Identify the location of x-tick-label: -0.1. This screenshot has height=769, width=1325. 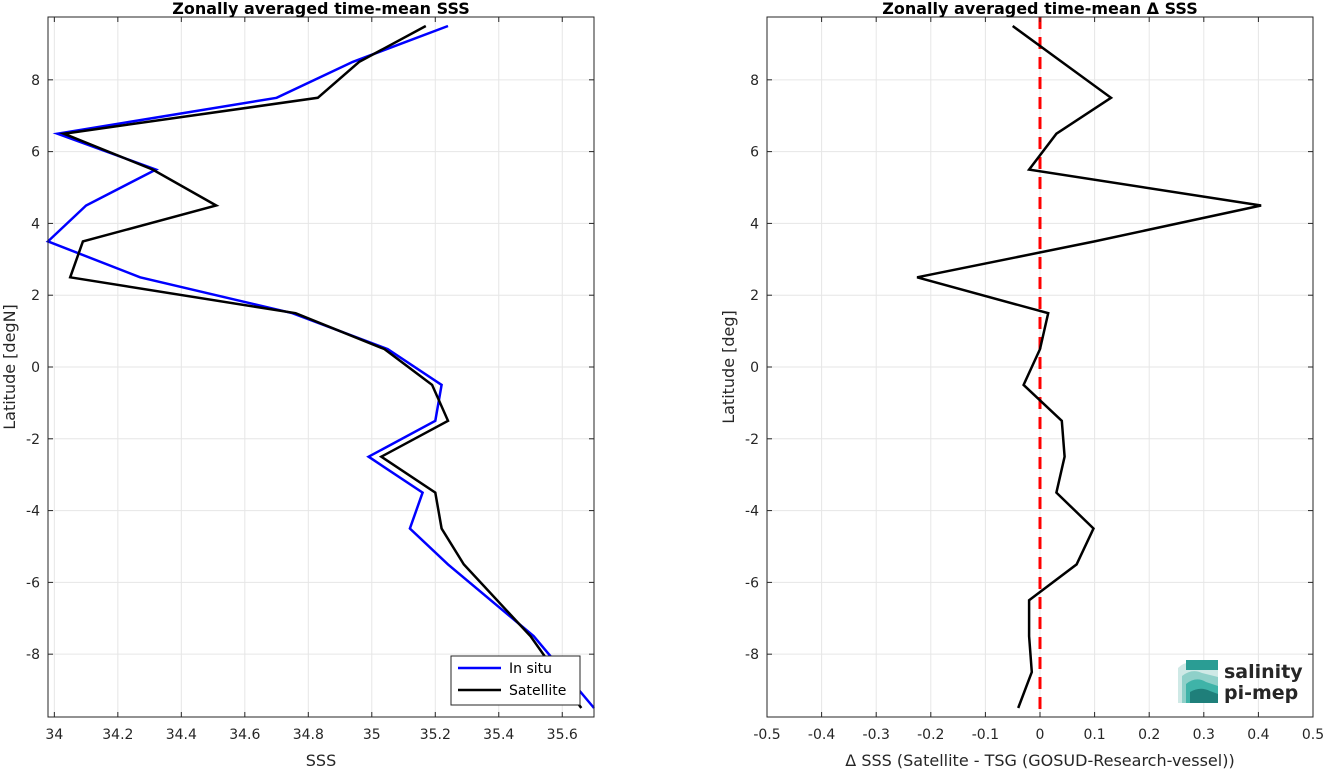
(985, 735).